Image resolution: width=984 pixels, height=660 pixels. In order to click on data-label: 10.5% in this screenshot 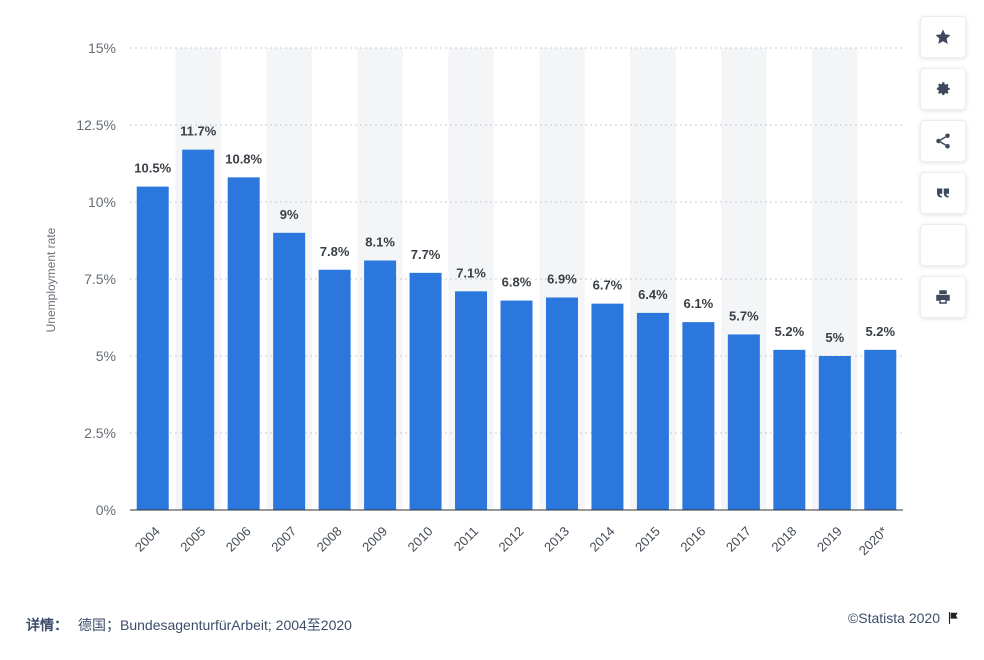, I will do `click(152, 168)`.